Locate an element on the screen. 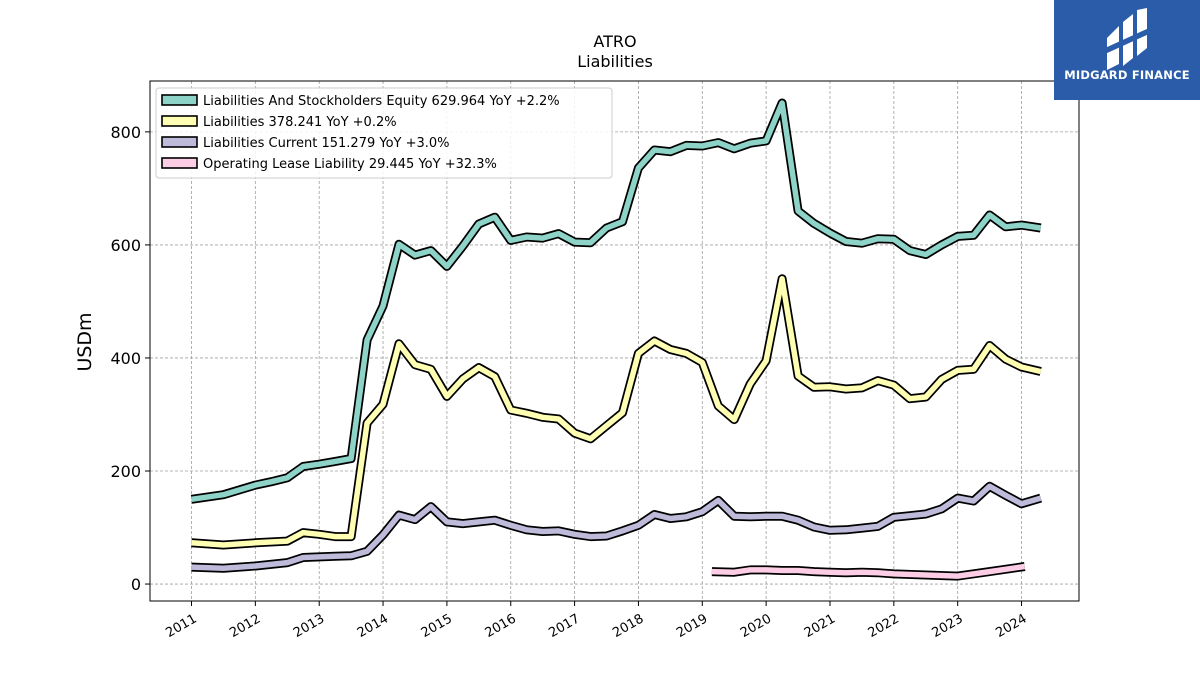  chart-subtitle: Liabilities is located at coordinates (615, 61).